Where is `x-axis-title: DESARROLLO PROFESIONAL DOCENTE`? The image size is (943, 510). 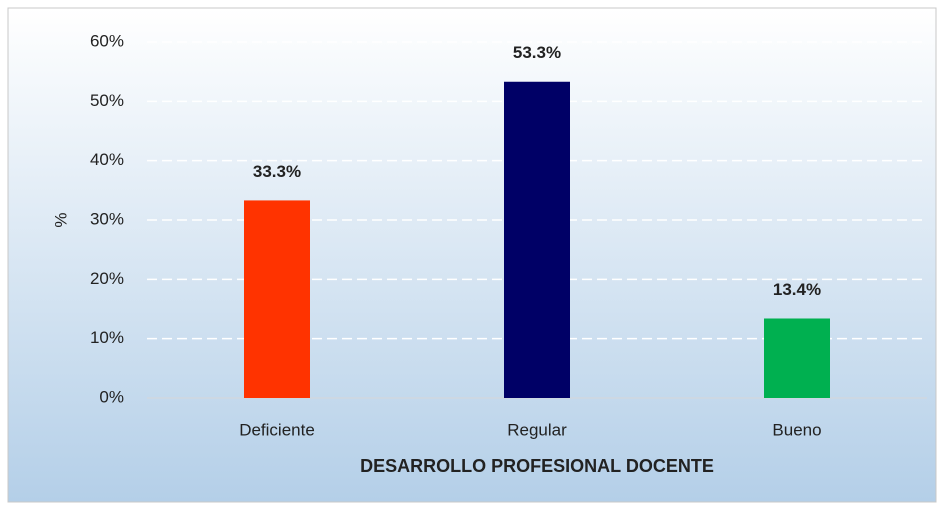 x-axis-title: DESARROLLO PROFESIONAL DOCENTE is located at coordinates (537, 466).